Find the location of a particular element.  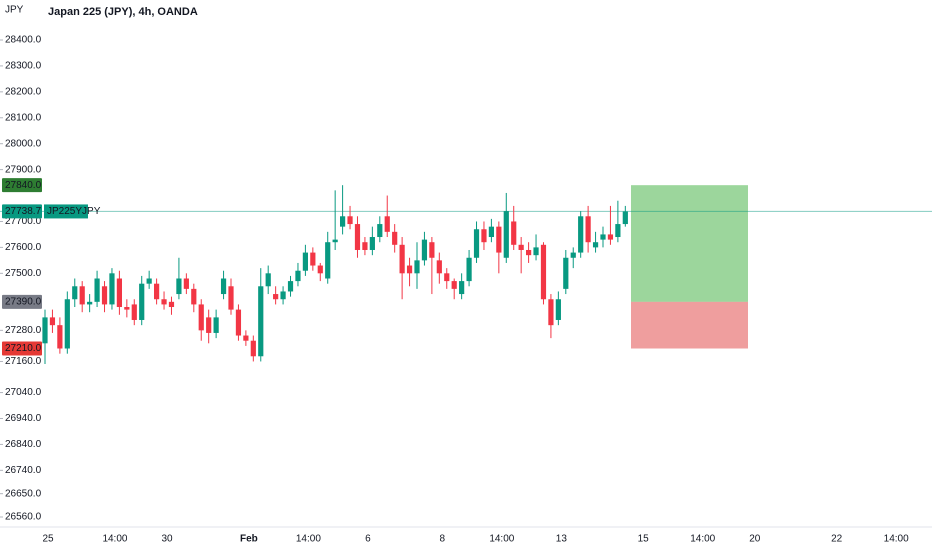

y-tick-label: 26940.0 is located at coordinates (23, 418).